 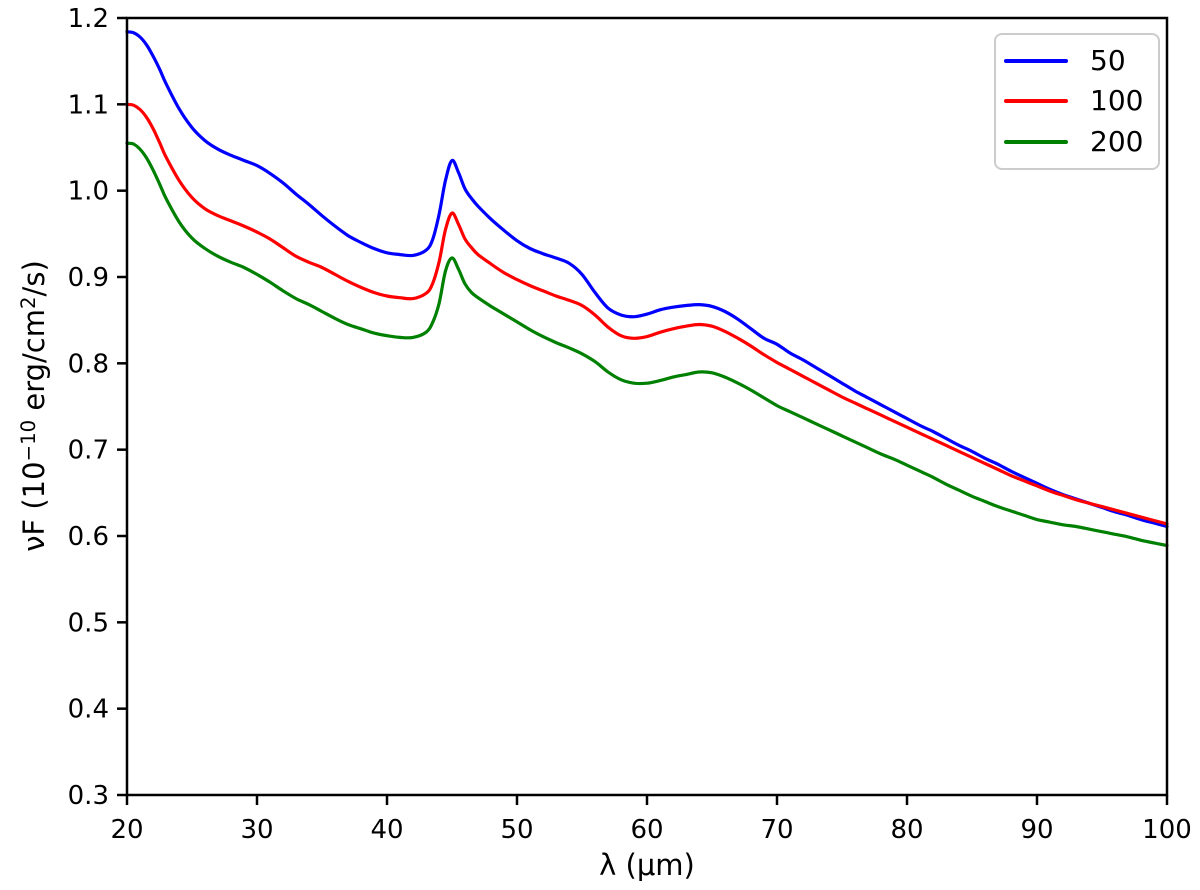 I want to click on x-tick-label: 60, so click(x=646, y=830).